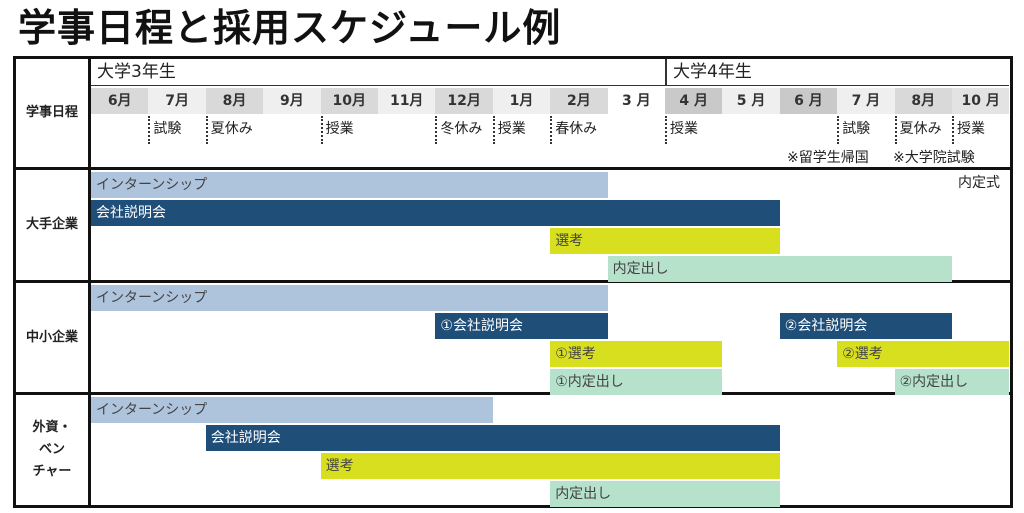 This screenshot has width=1024, height=513. I want to click on month-header: 4 月, so click(694, 101).